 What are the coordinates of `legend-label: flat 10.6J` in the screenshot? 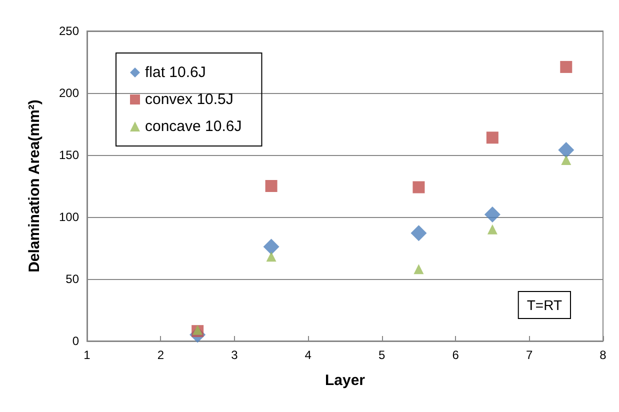 It's located at (175, 72).